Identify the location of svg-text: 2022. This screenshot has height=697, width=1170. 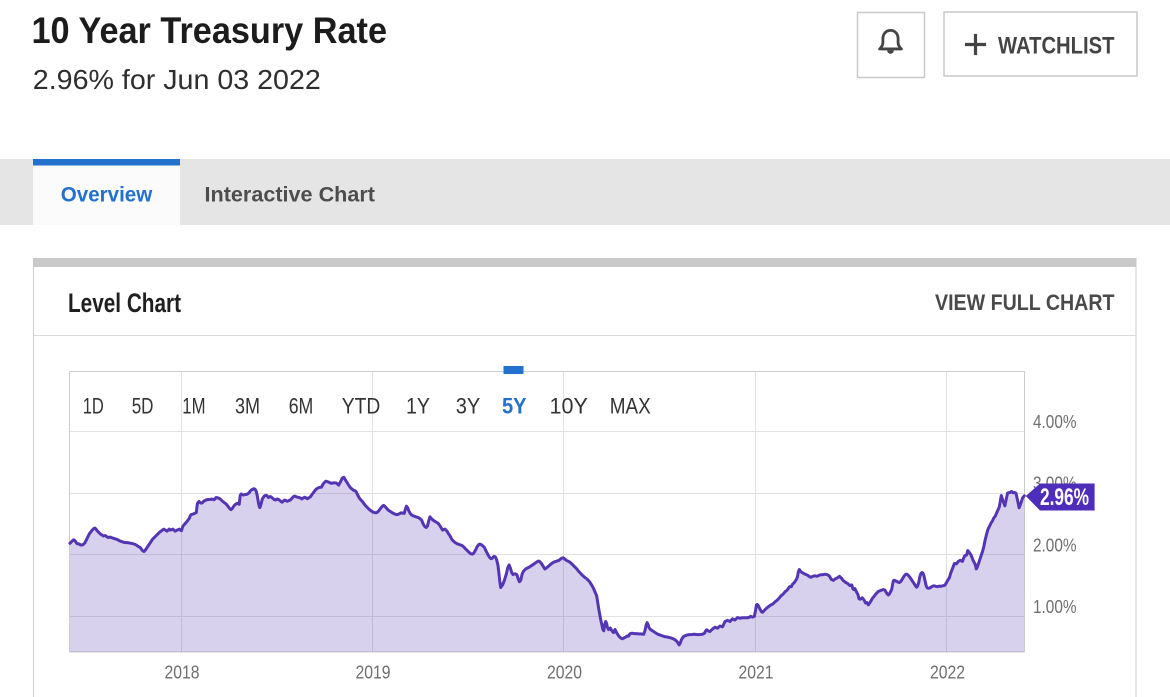
(947, 673).